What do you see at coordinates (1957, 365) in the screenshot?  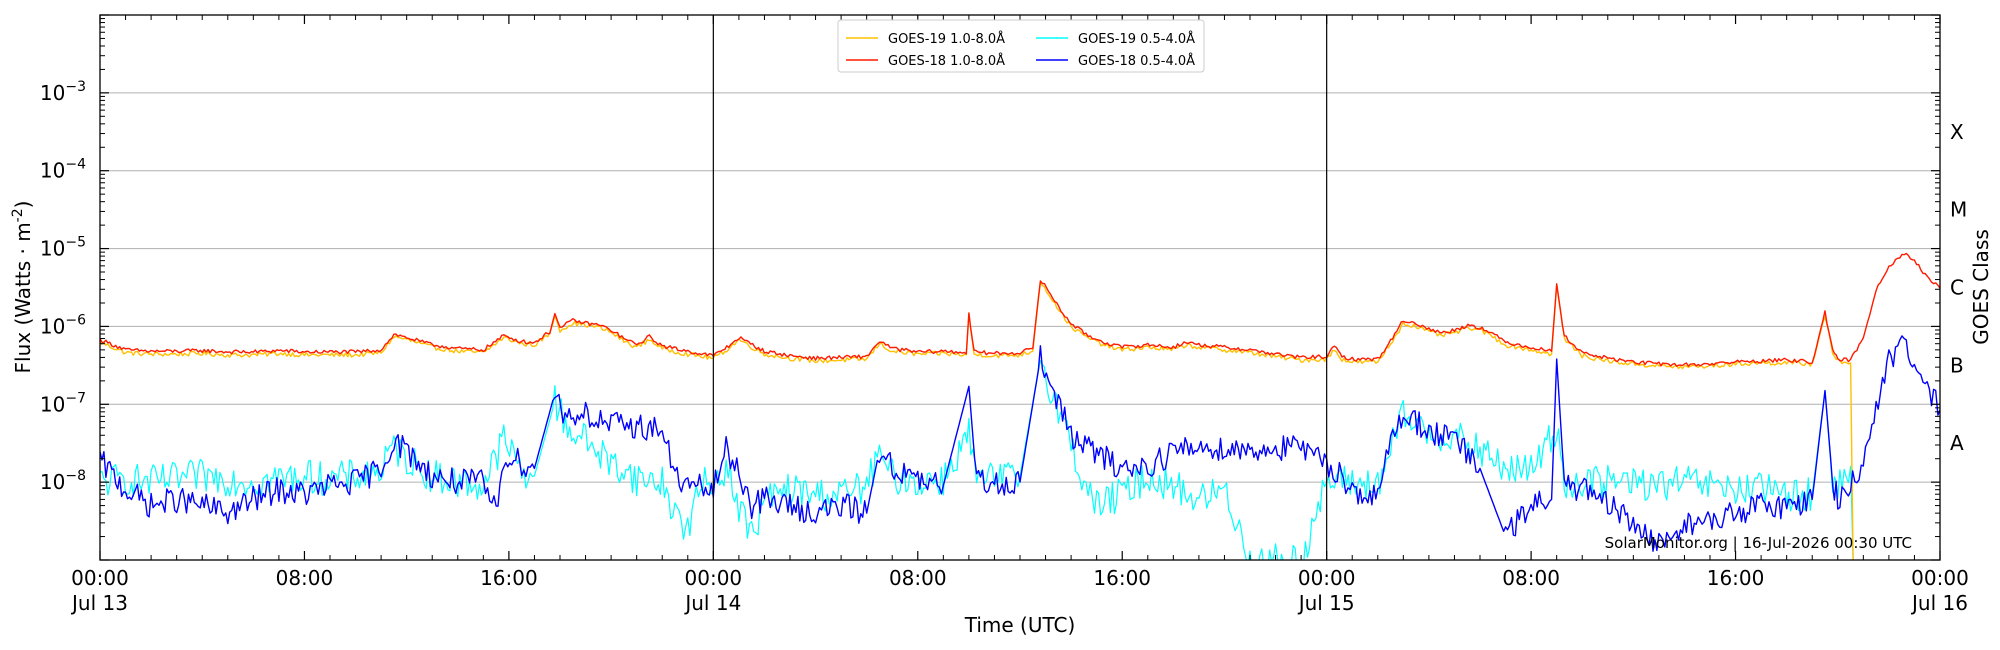 I see `goes-class-b: B` at bounding box center [1957, 365].